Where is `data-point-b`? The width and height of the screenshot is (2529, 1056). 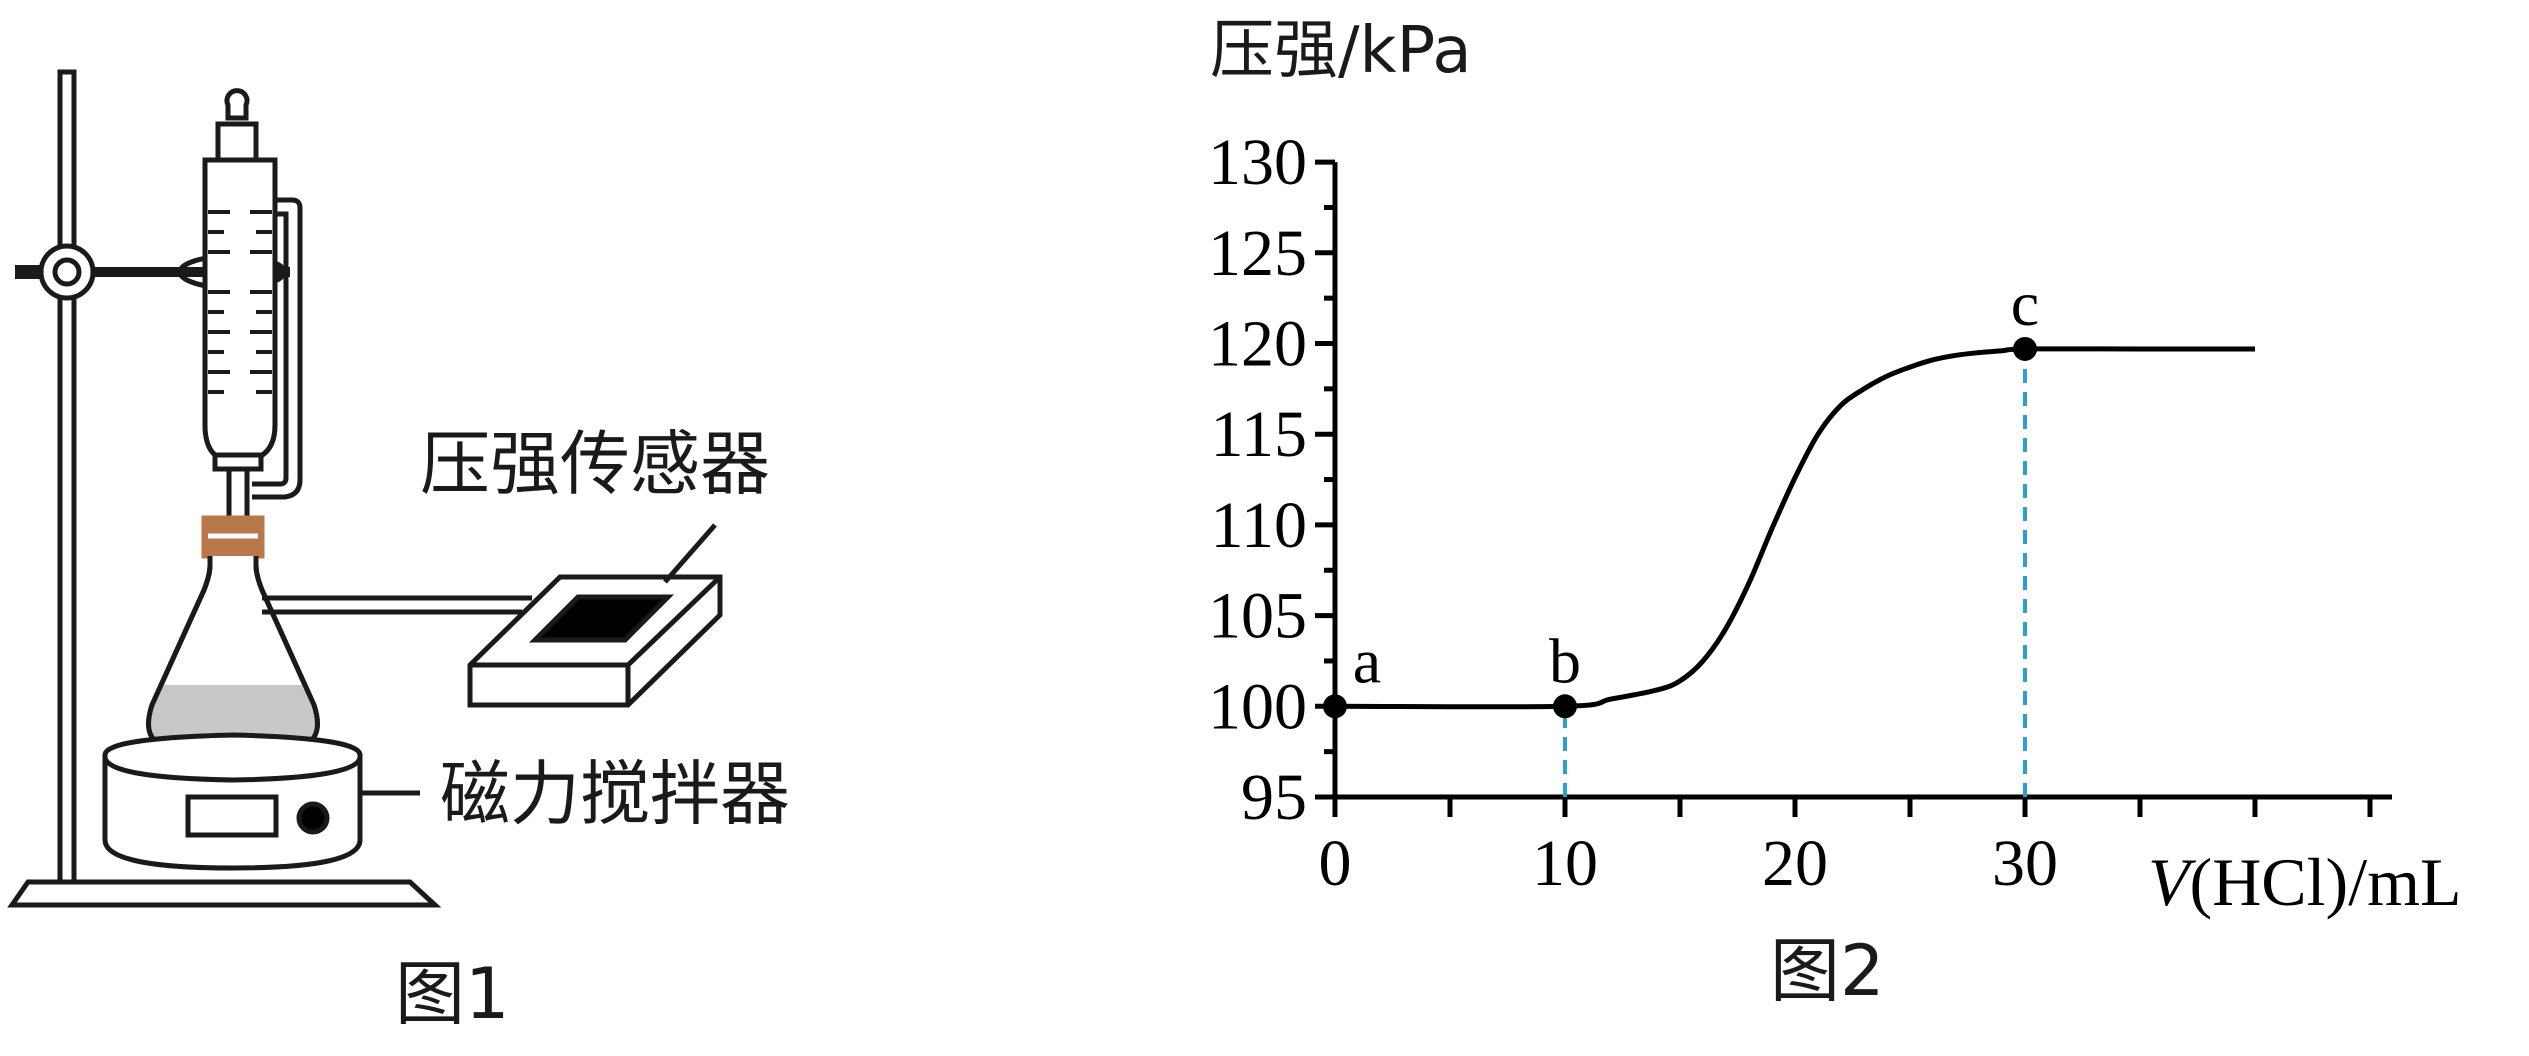
data-point-b is located at coordinates (1565, 706).